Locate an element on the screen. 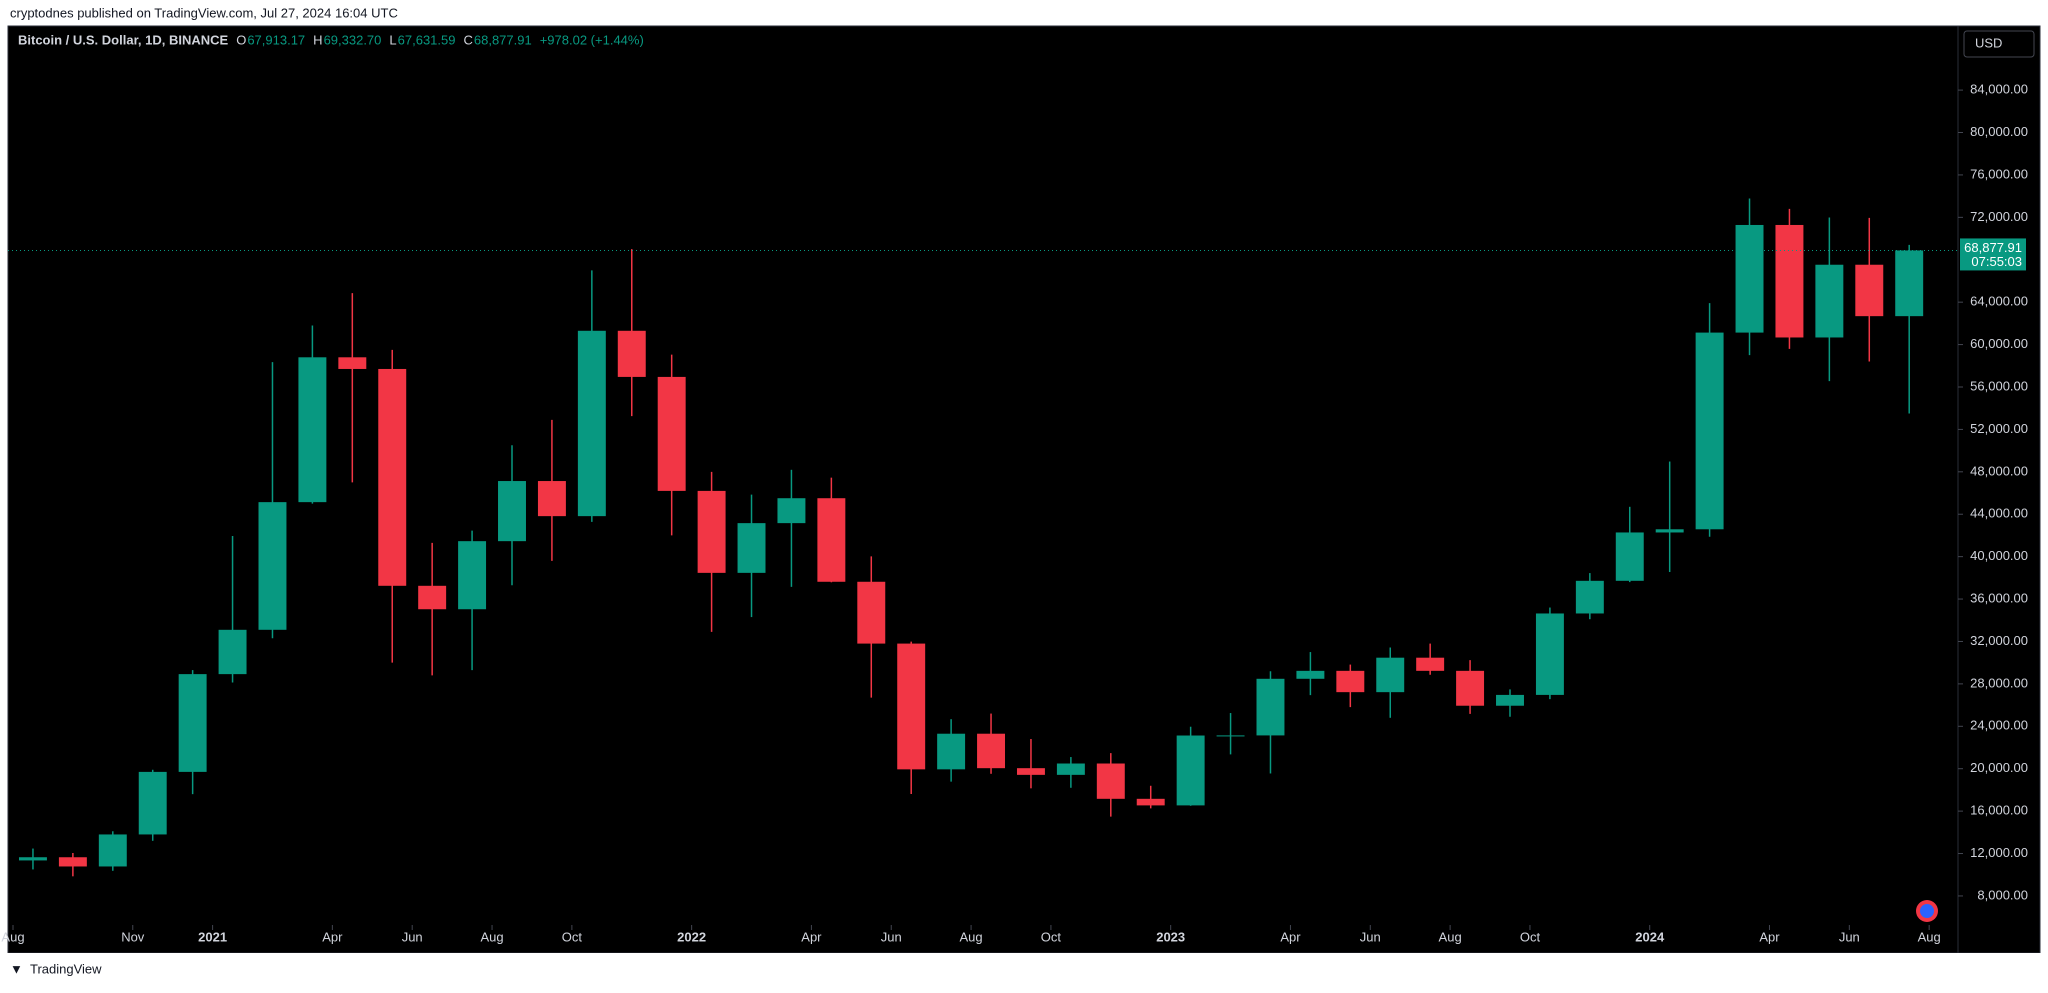  y-tick-label: 40,000.00 is located at coordinates (1999, 555).